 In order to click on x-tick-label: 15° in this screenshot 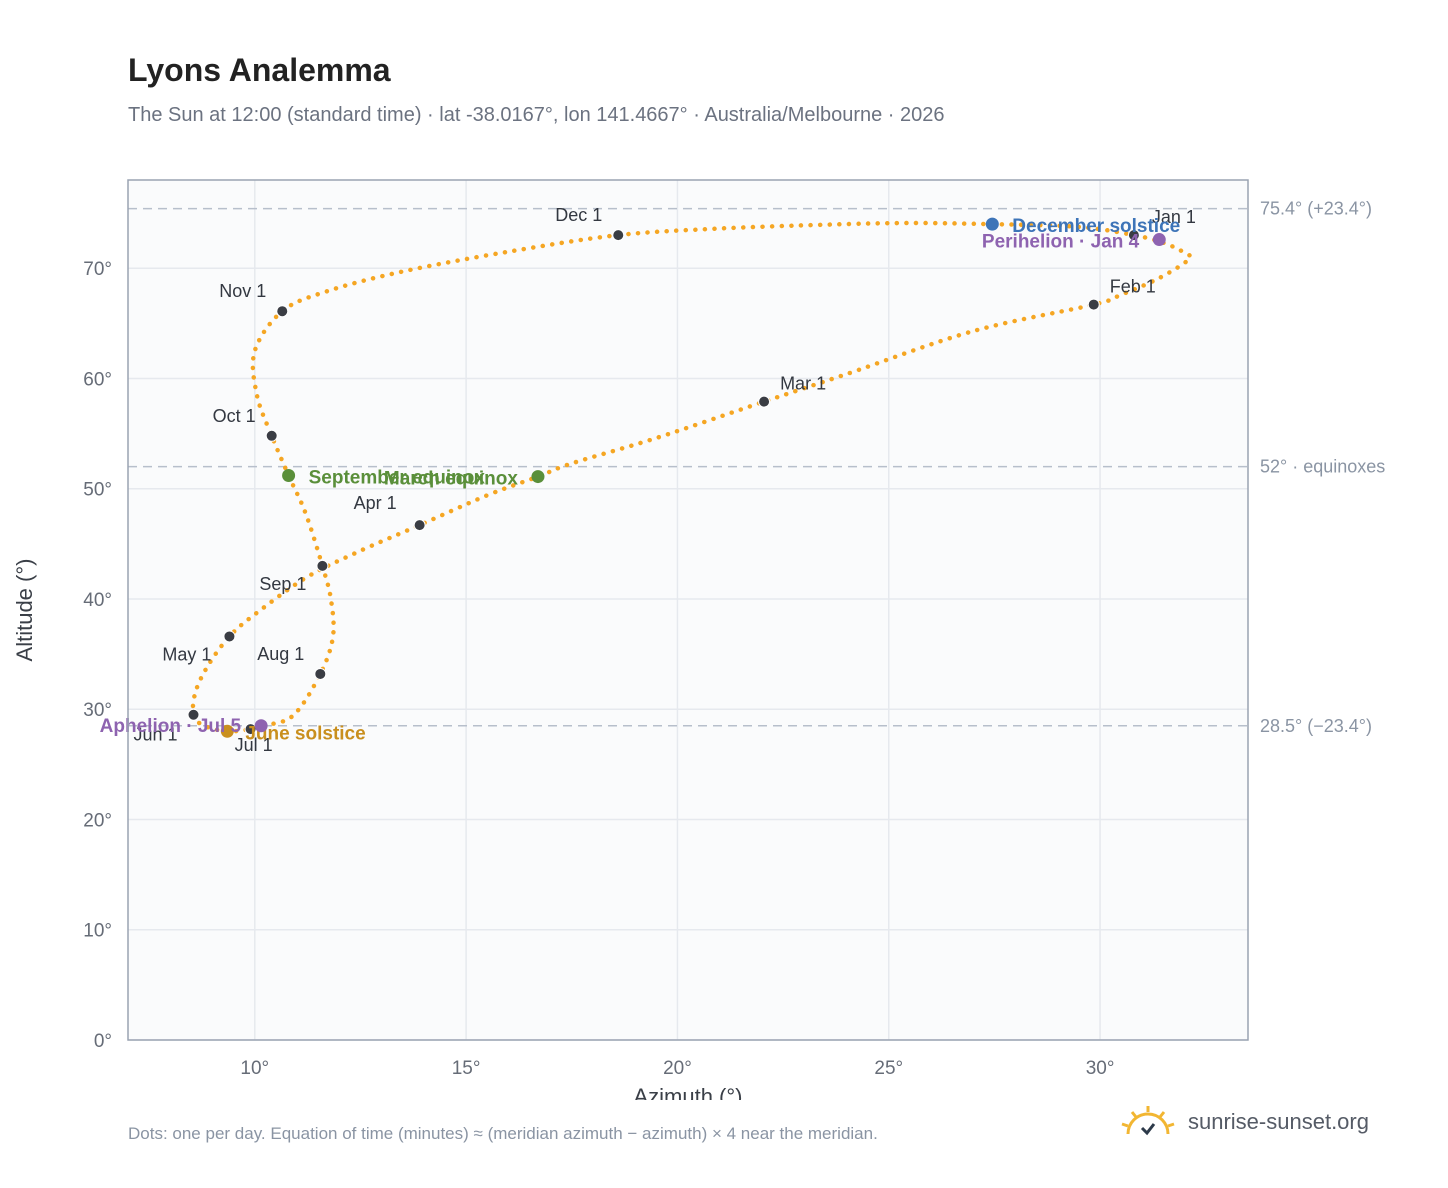, I will do `click(466, 1068)`.